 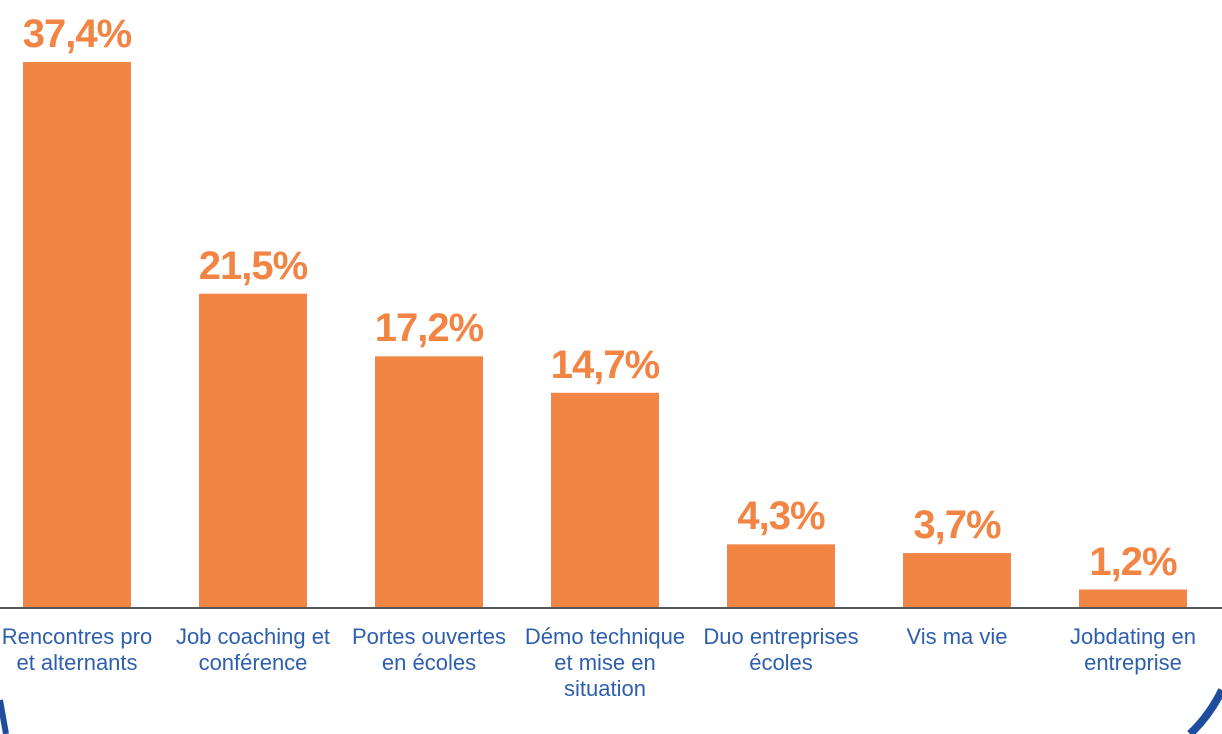 What do you see at coordinates (1133, 649) in the screenshot?
I see `category-label: Jobdating en entreprise` at bounding box center [1133, 649].